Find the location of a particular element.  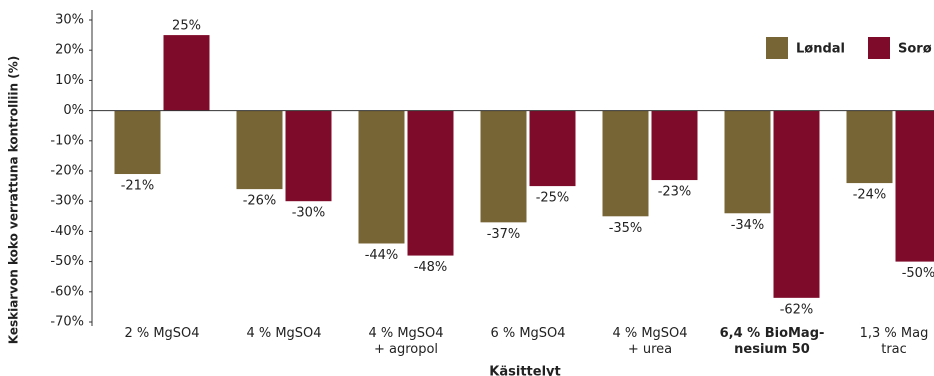

value-label: -25% is located at coordinates (553, 198).